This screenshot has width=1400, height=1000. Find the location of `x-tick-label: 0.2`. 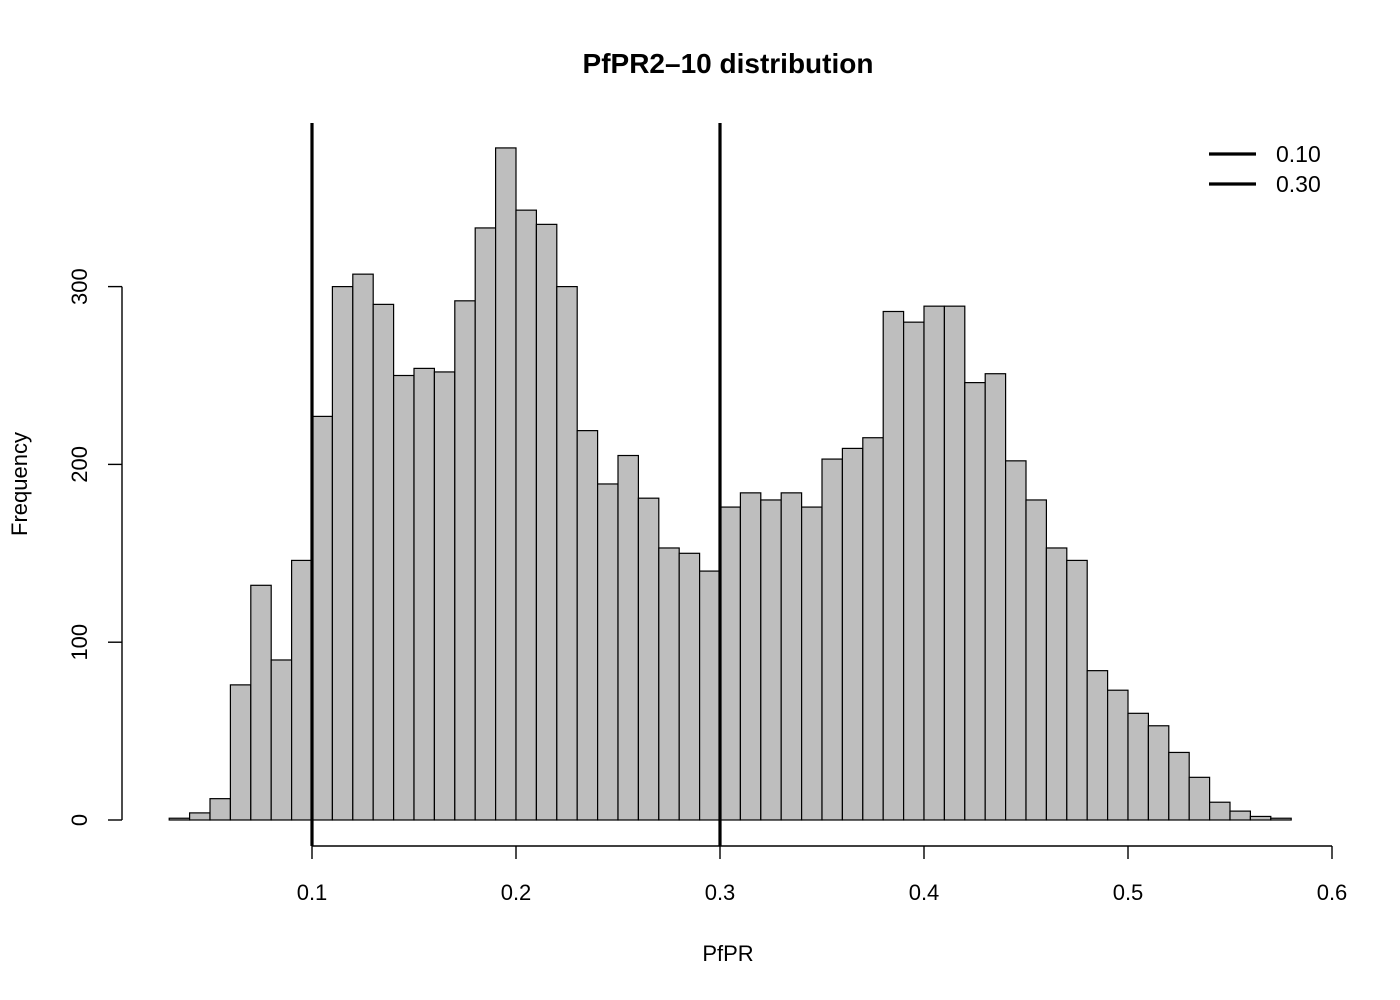

x-tick-label: 0.2 is located at coordinates (516, 892).